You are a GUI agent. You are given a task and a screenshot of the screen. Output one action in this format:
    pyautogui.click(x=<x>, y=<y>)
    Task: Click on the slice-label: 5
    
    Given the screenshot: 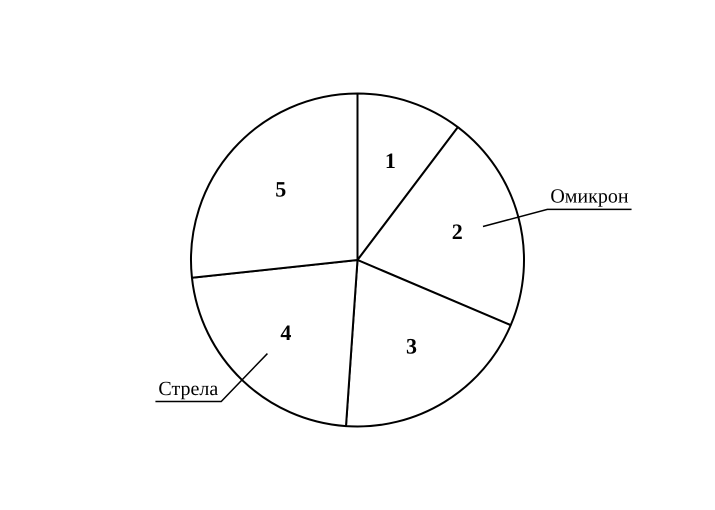 What is the action you would take?
    pyautogui.click(x=280, y=189)
    